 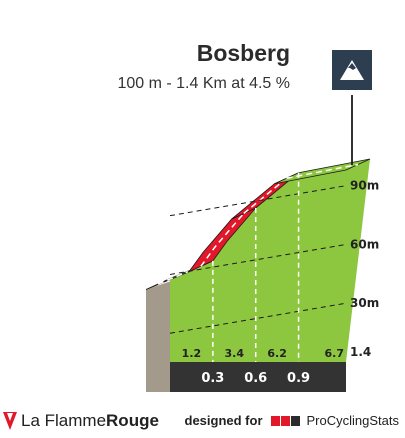 What do you see at coordinates (192, 353) in the screenshot?
I see `gradient-label: 1.2` at bounding box center [192, 353].